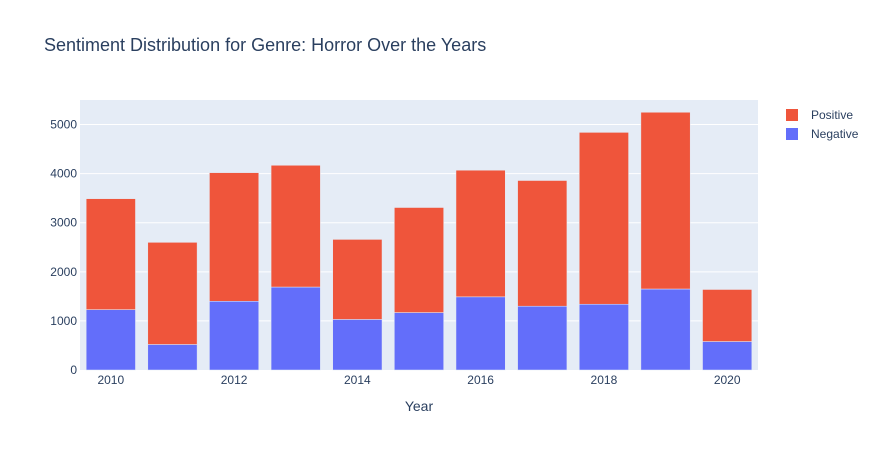 Image resolution: width=882 pixels, height=455 pixels. Describe the element at coordinates (63, 223) in the screenshot. I see `y-tick-label: 3000` at that location.